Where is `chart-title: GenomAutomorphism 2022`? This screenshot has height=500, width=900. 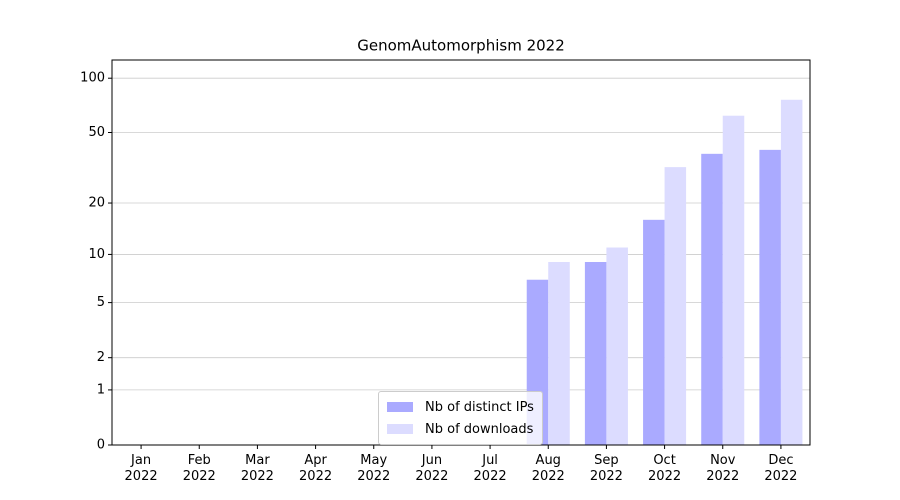
chart-title: GenomAutomorphism 2022 is located at coordinates (461, 46).